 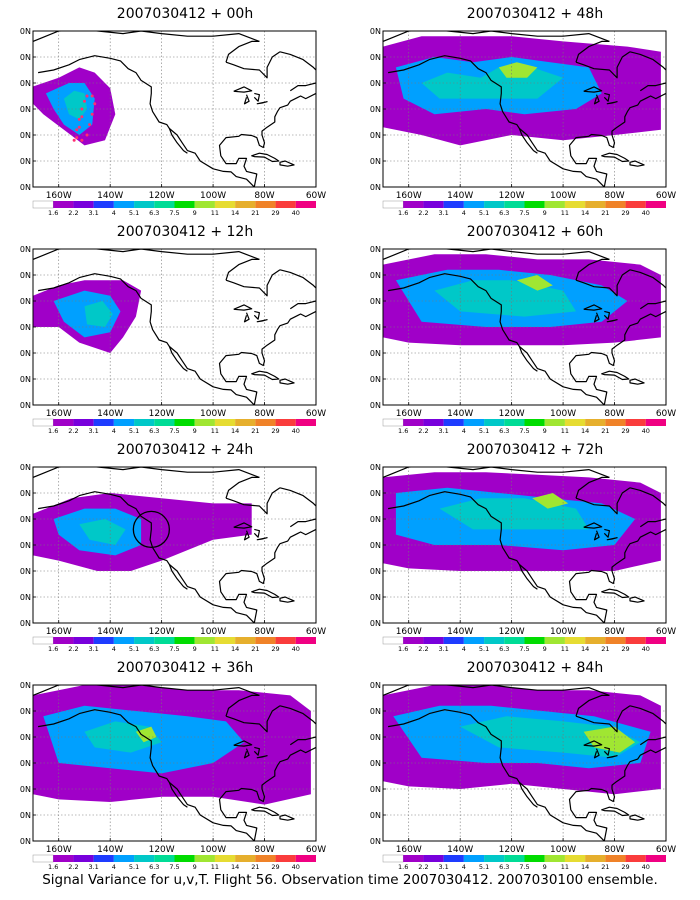 I want to click on colorbar-label: 4, so click(x=114, y=649).